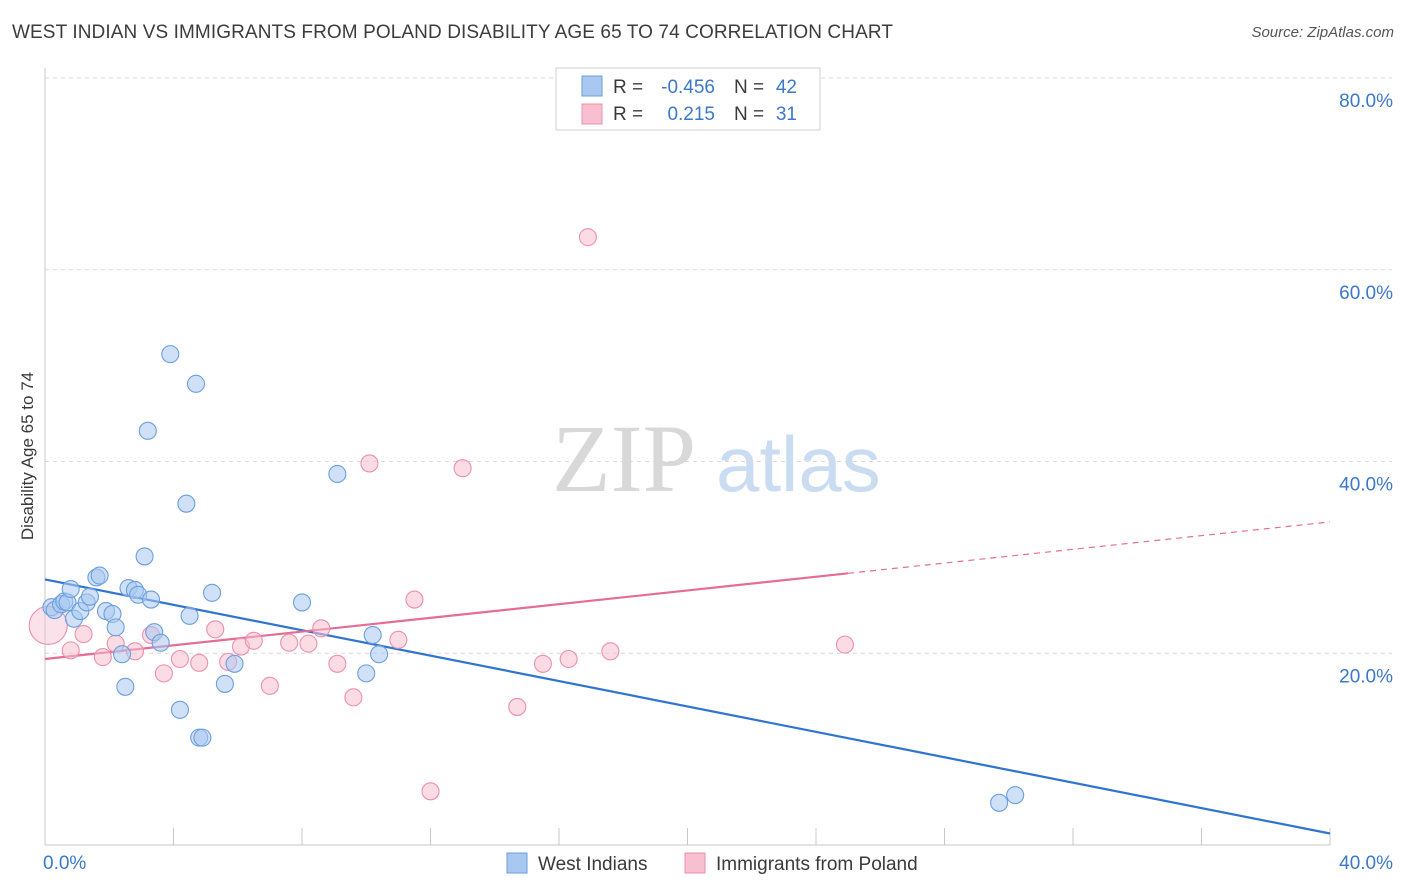 This screenshot has width=1406, height=892. I want to click on bottom-legend-swatch-west-indians, so click(517, 863).